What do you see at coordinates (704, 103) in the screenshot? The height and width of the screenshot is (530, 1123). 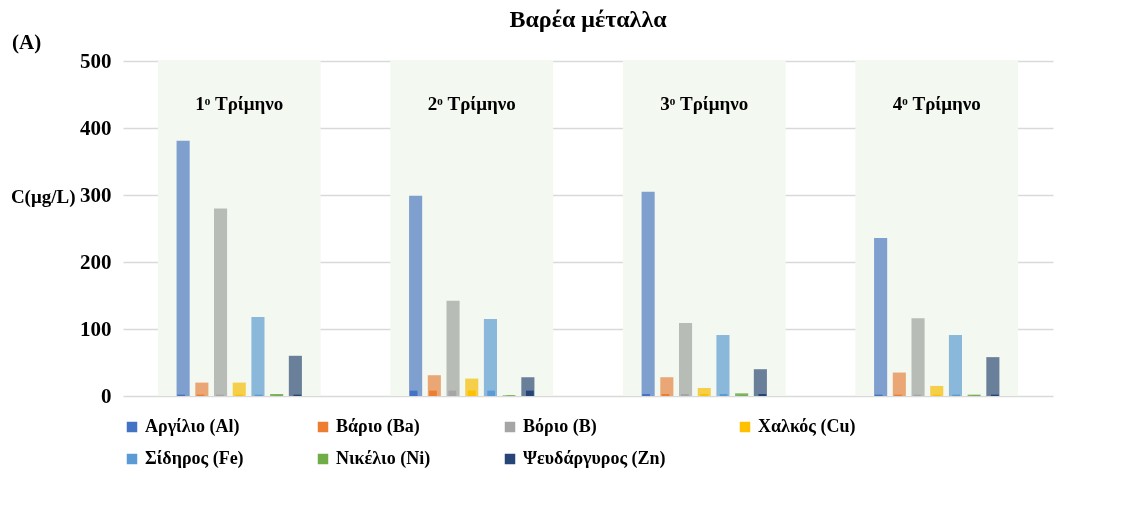 I see `x-tick-label: 3ᵒ Τρίμηνο` at bounding box center [704, 103].